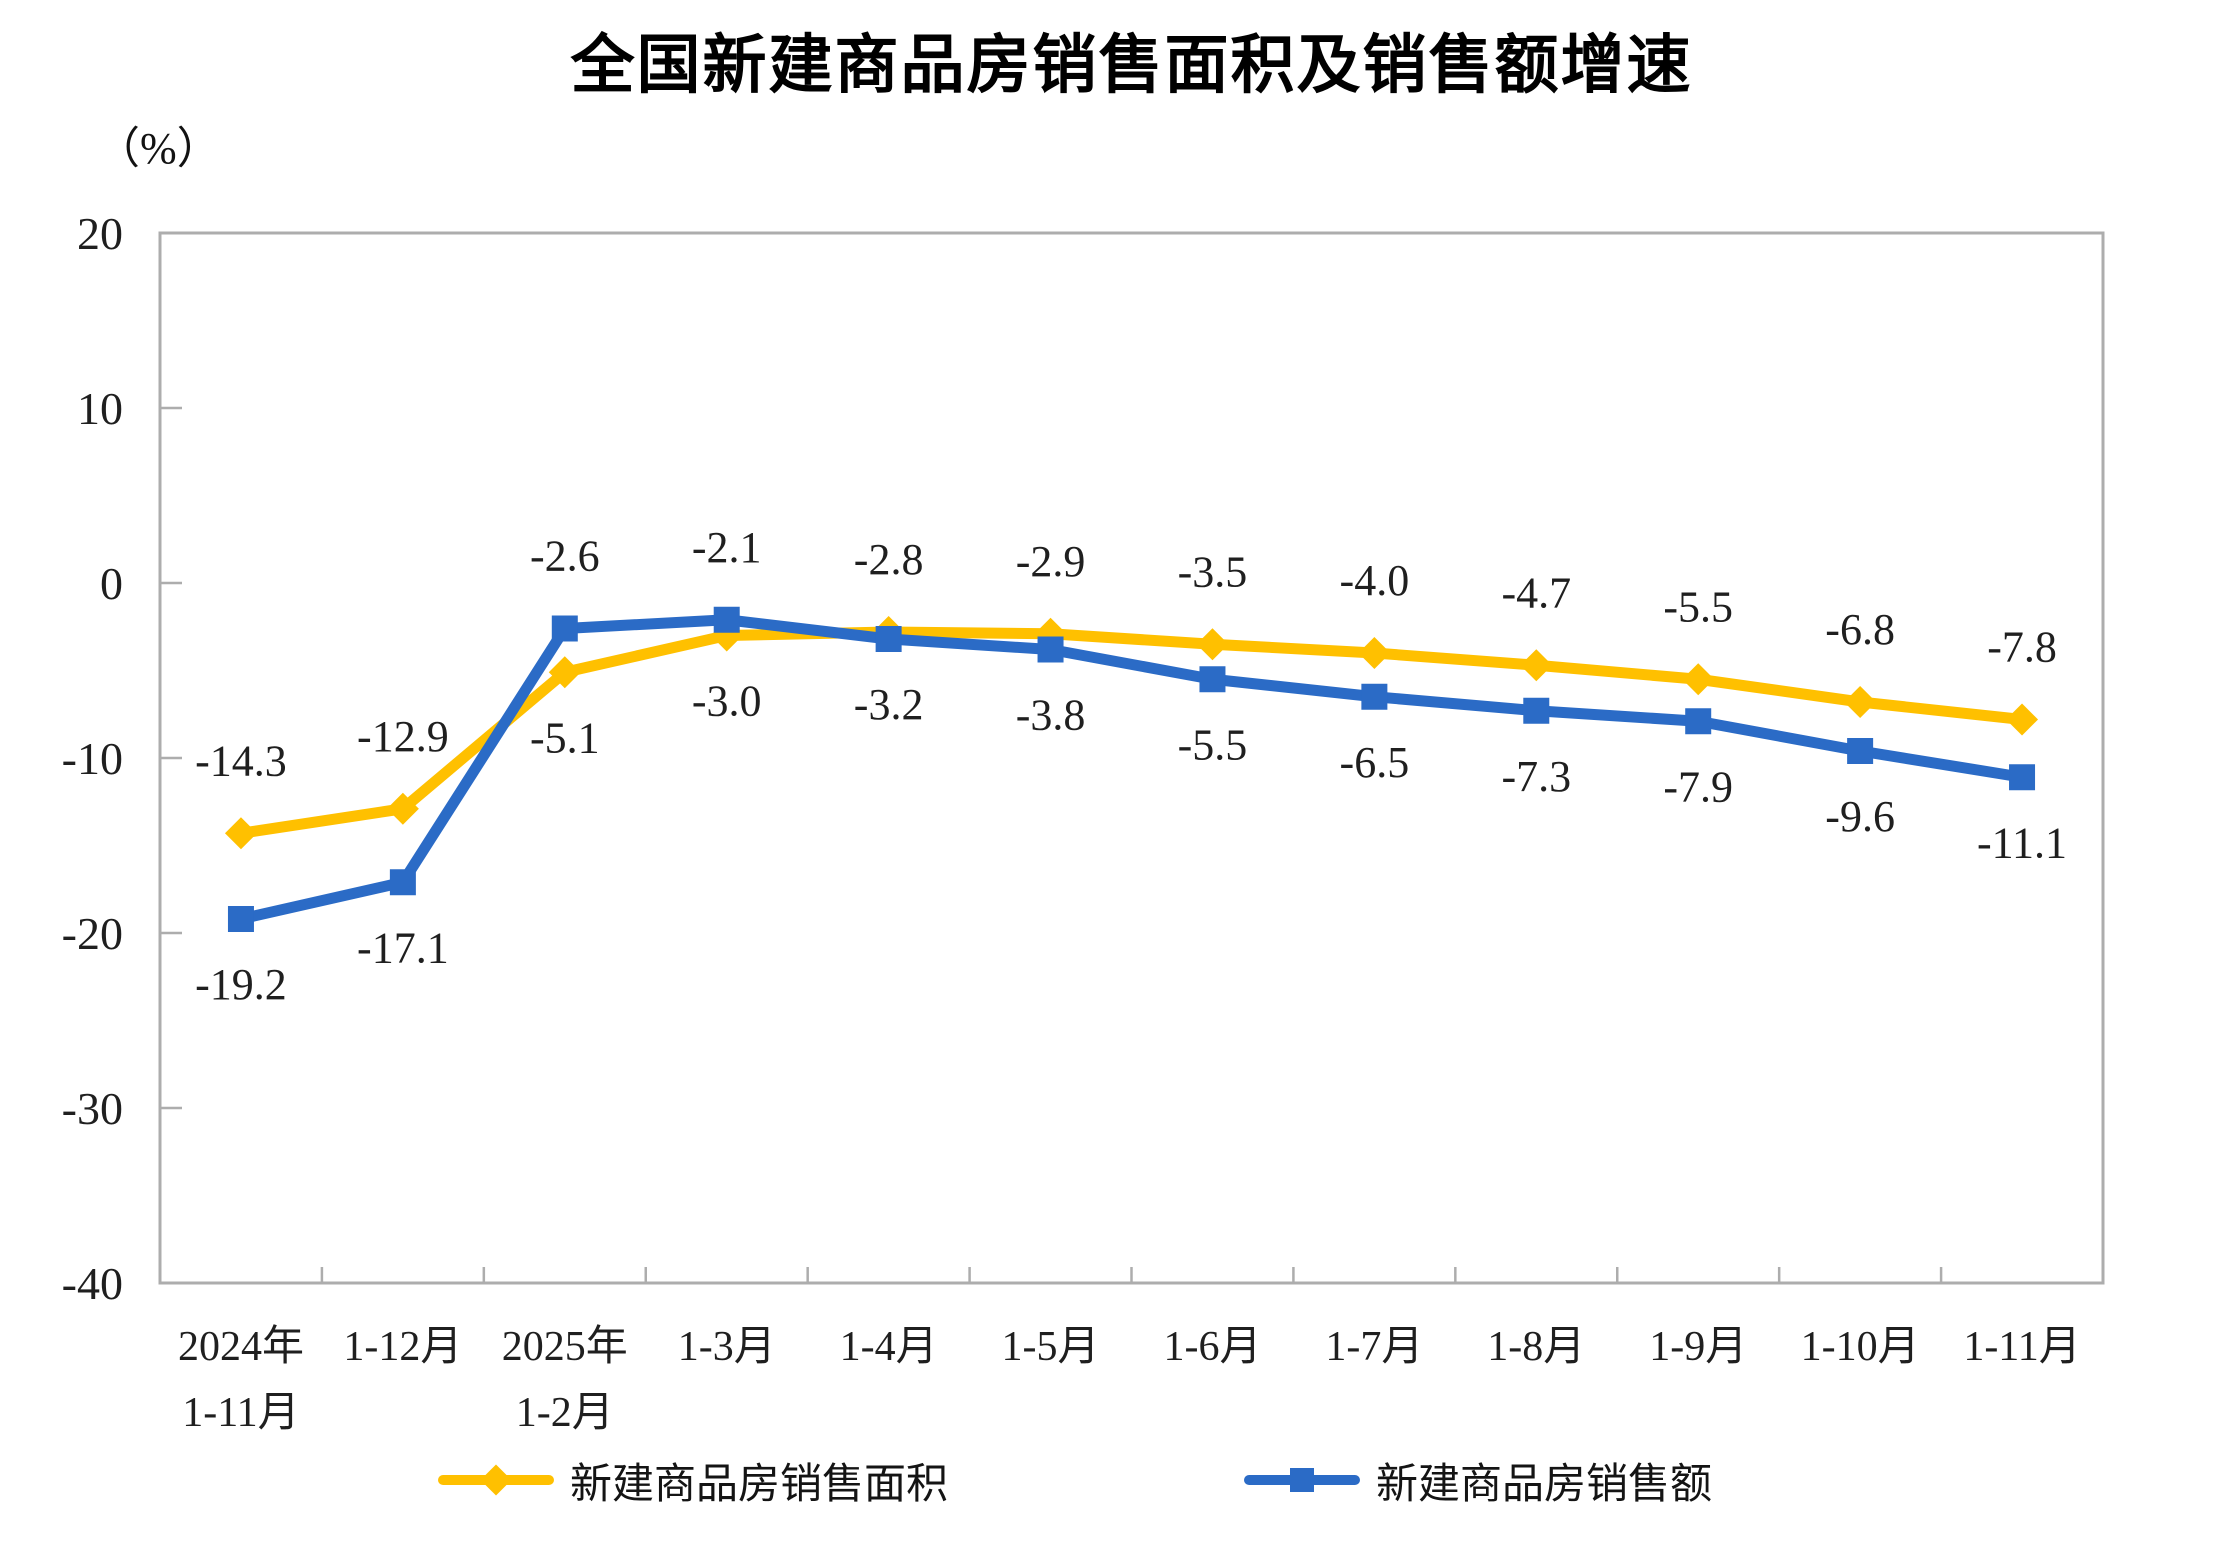 The height and width of the screenshot is (1568, 2216). What do you see at coordinates (1131, 65) in the screenshot?
I see `chart-title: 全国新建商品房销售面积及销售额增速` at bounding box center [1131, 65].